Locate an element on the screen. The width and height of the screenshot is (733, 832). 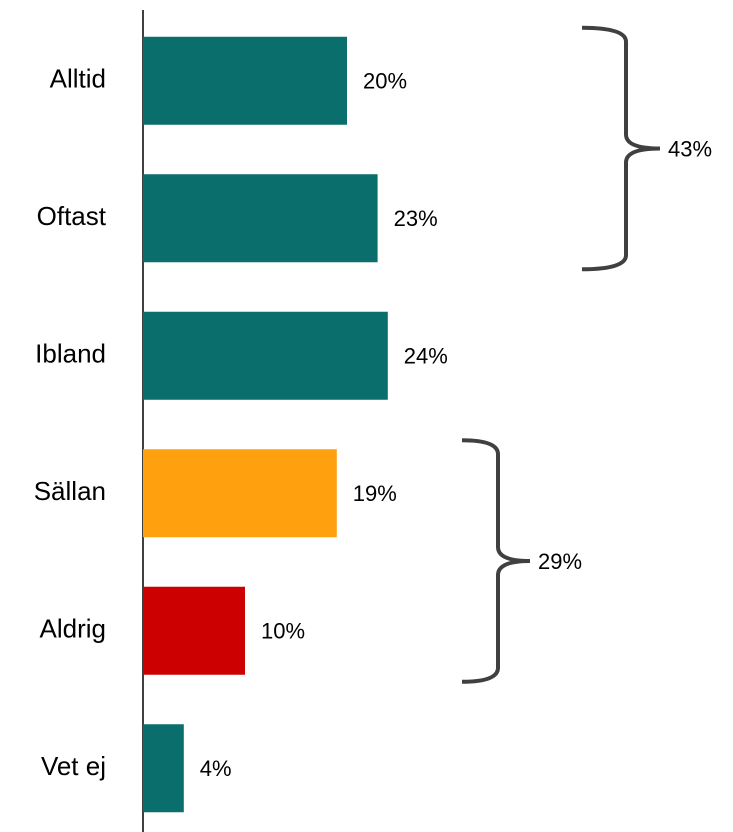
category-label: Sällan is located at coordinates (70, 491).